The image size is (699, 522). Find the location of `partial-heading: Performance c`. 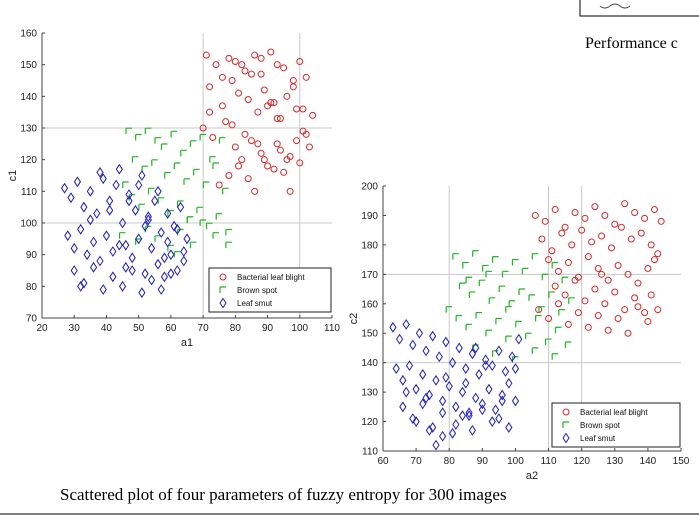

partial-heading: Performance c is located at coordinates (631, 43).